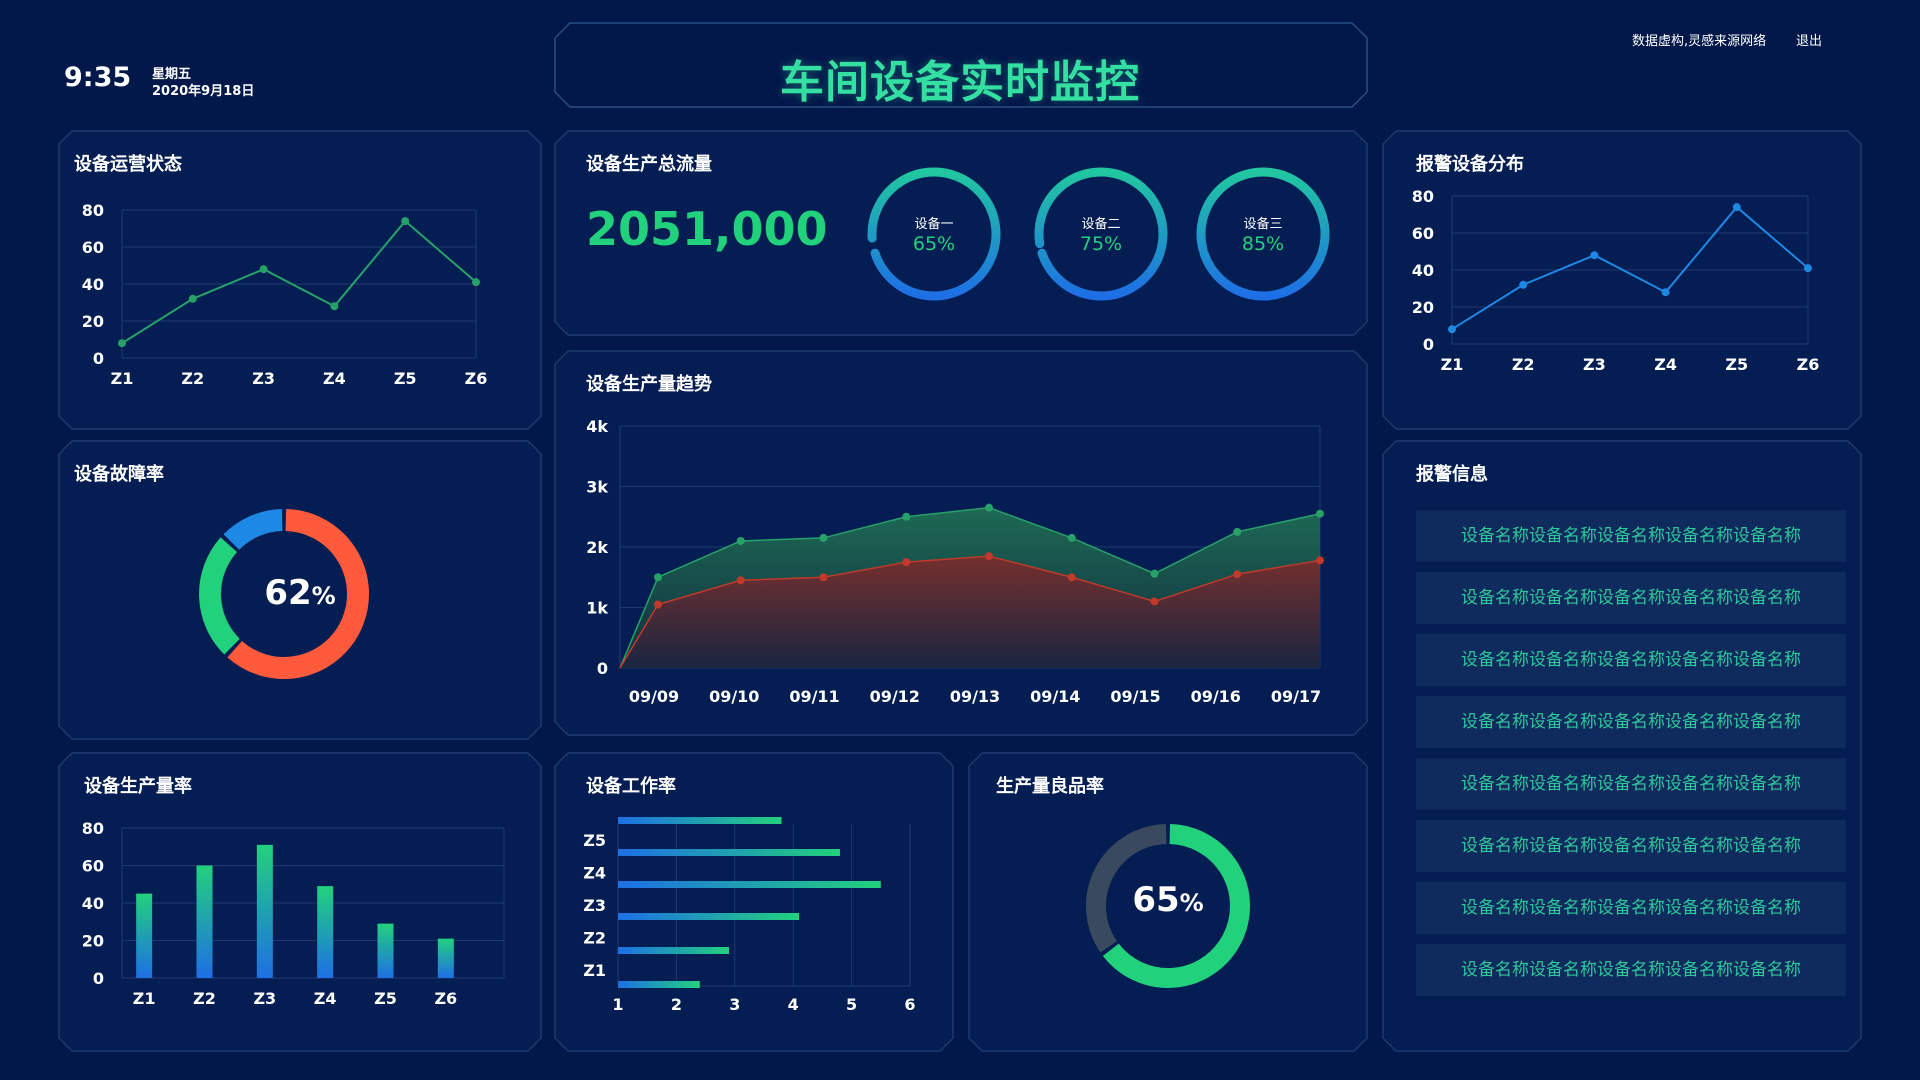  I want to click on y-tick-label: 4k, so click(597, 426).